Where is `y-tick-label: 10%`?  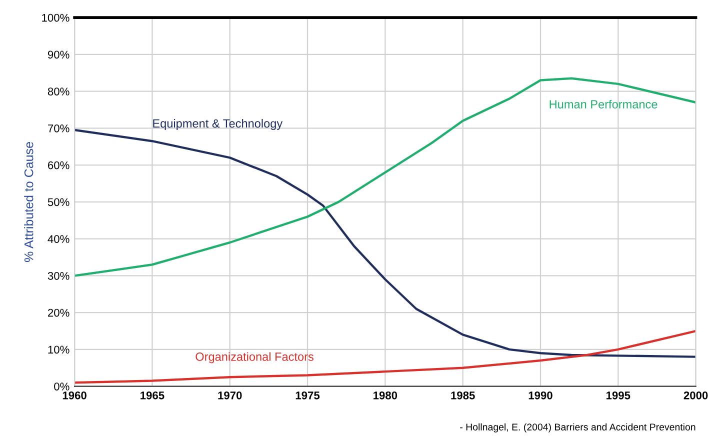
y-tick-label: 10% is located at coordinates (59, 350).